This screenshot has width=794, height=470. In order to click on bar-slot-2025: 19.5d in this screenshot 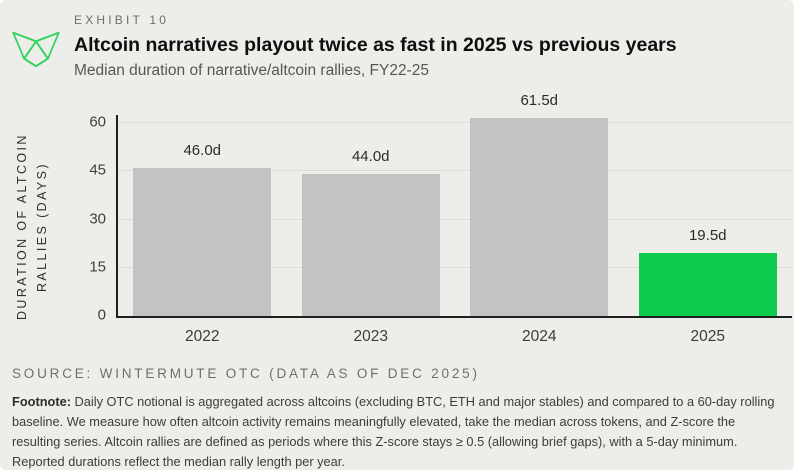, I will do `click(708, 205)`.